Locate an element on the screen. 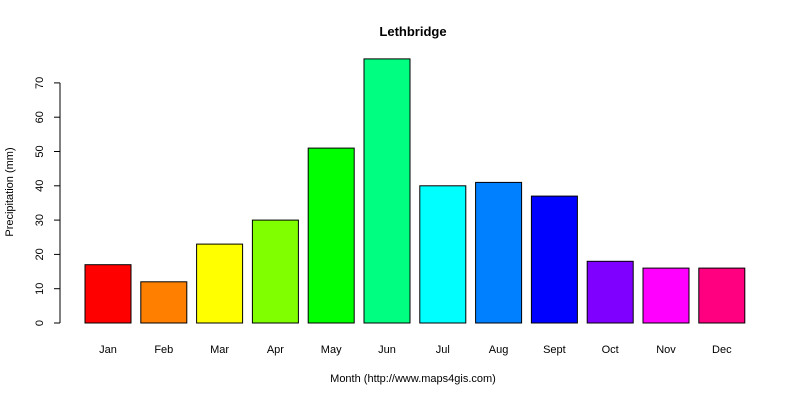 The image size is (800, 400). x-tick-label-sept: Sept is located at coordinates (554, 350).